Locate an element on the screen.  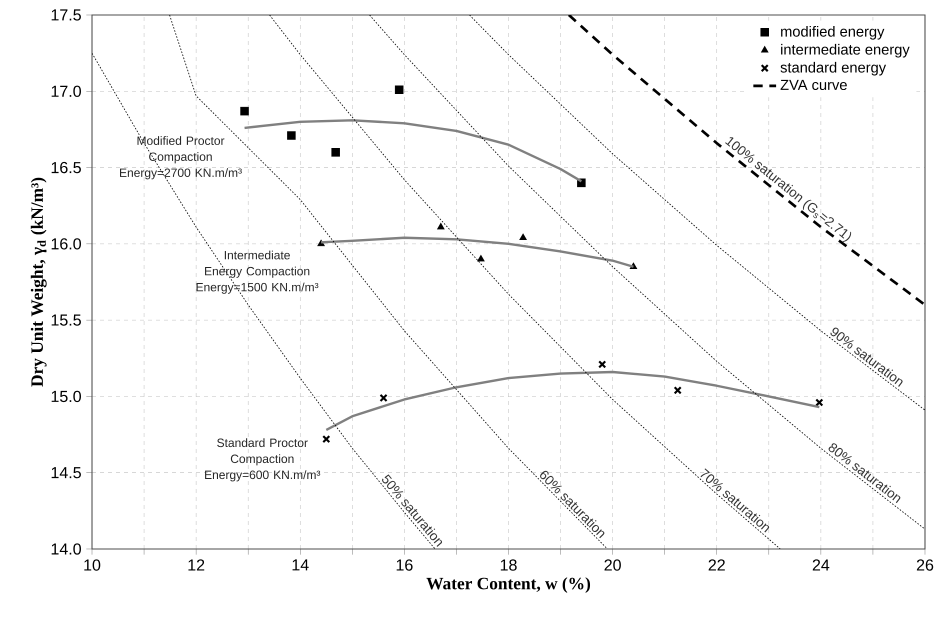
y-tick-label: 14.0 is located at coordinates (66, 549).